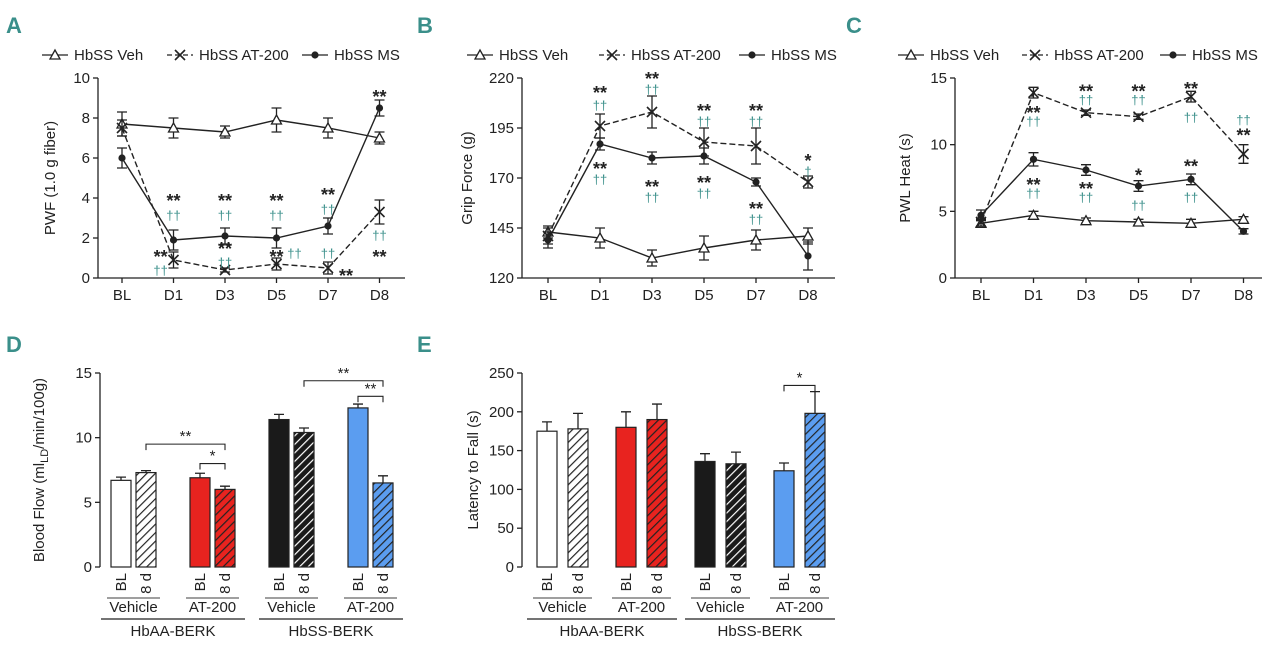 The image size is (1280, 648). Describe the element at coordinates (501, 451) in the screenshot. I see `y-tick-label: 150` at that location.